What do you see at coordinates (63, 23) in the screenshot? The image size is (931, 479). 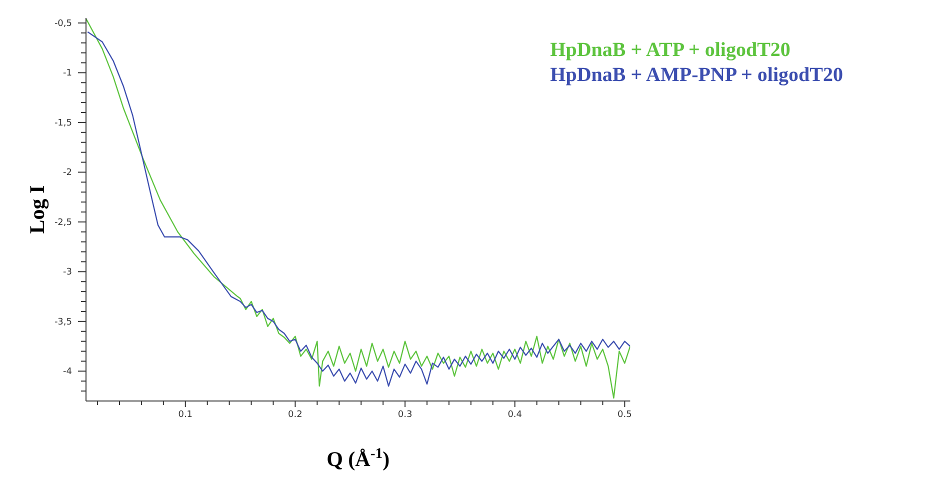 I see `y-tick-label: -0,5` at bounding box center [63, 23].